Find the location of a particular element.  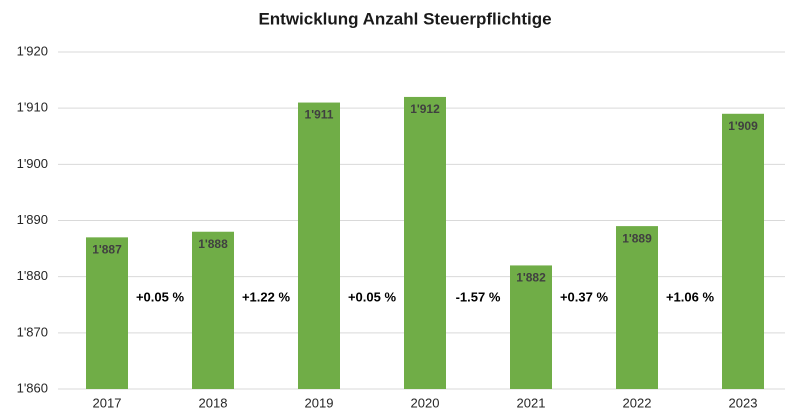

x-tick-label: 2018 is located at coordinates (213, 402).